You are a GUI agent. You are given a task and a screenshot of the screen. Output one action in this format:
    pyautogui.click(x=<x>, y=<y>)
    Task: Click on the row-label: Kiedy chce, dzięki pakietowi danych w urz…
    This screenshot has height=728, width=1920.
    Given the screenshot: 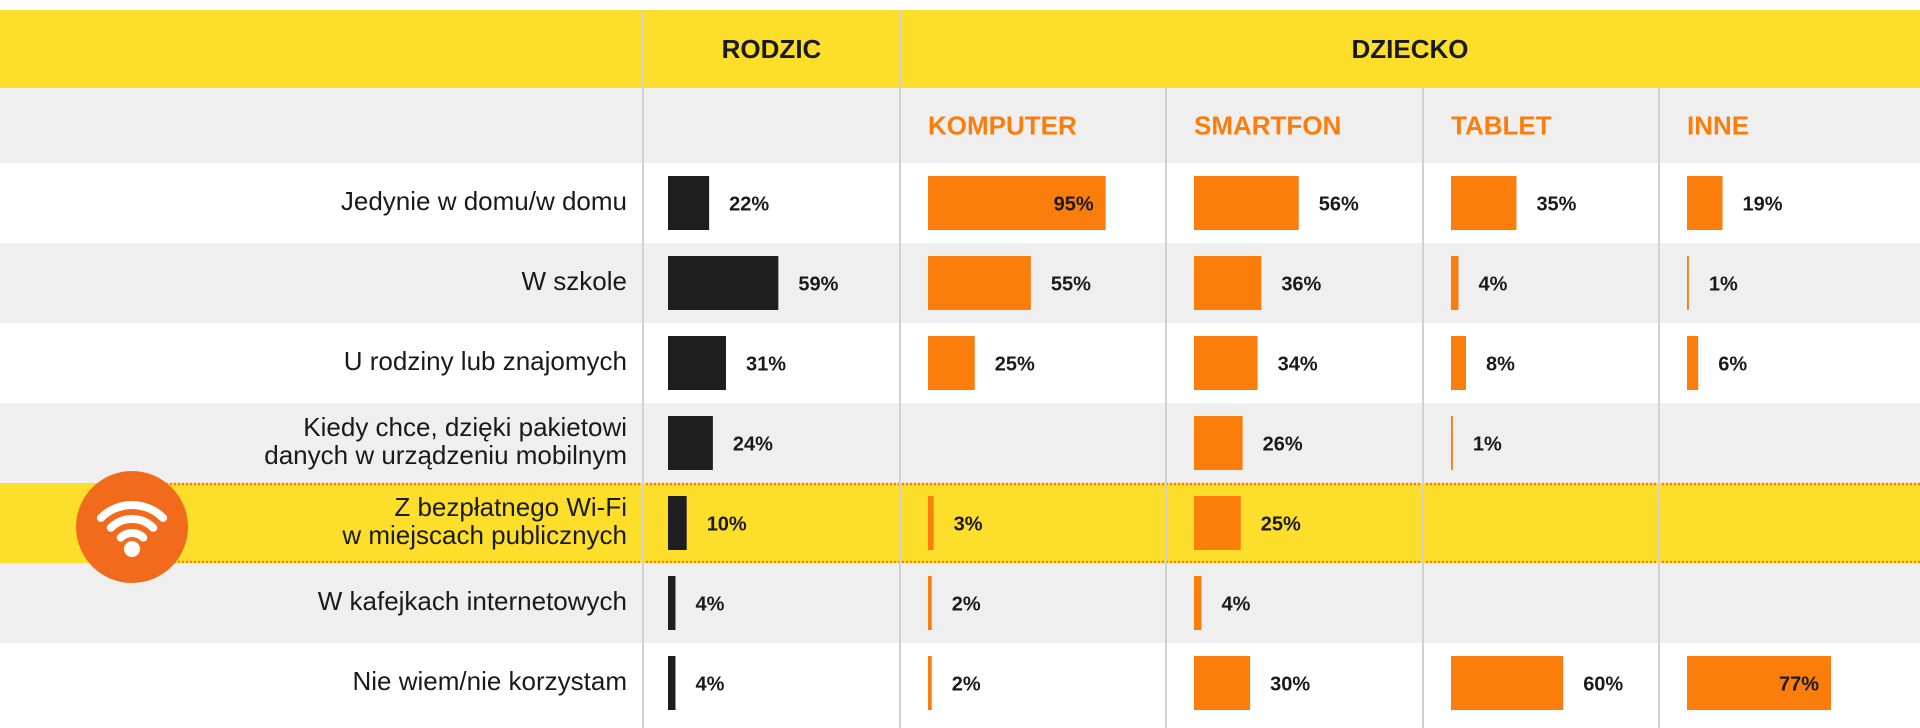 What is the action you would take?
    pyautogui.click(x=445, y=441)
    